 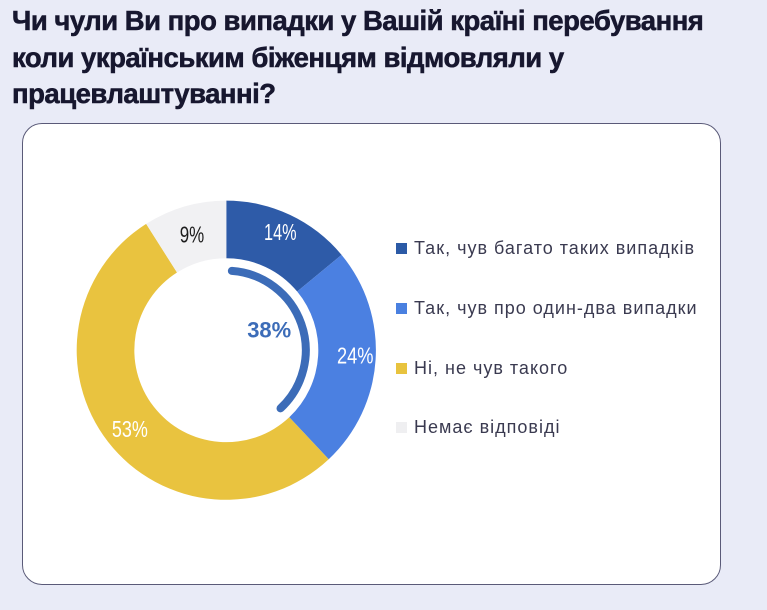 I want to click on svg-text: 14%, so click(x=280, y=232).